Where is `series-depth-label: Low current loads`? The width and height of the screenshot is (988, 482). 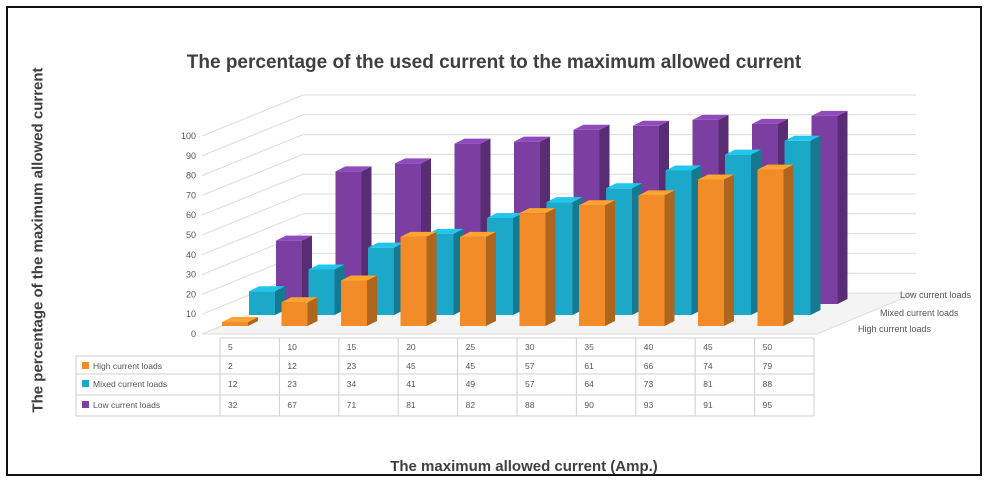 series-depth-label: Low current loads is located at coordinates (936, 295).